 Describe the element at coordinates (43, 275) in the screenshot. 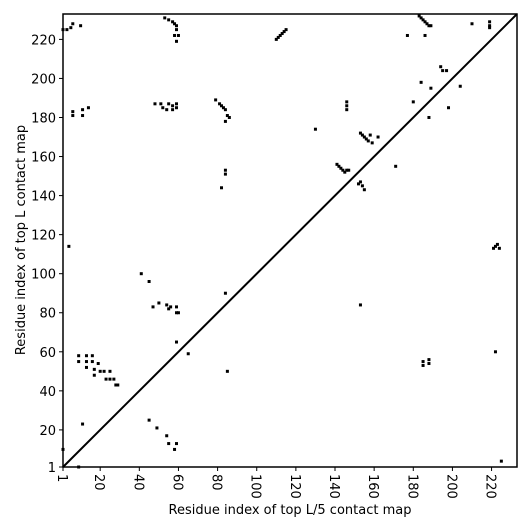

I see `y-tick-label: 100` at that location.